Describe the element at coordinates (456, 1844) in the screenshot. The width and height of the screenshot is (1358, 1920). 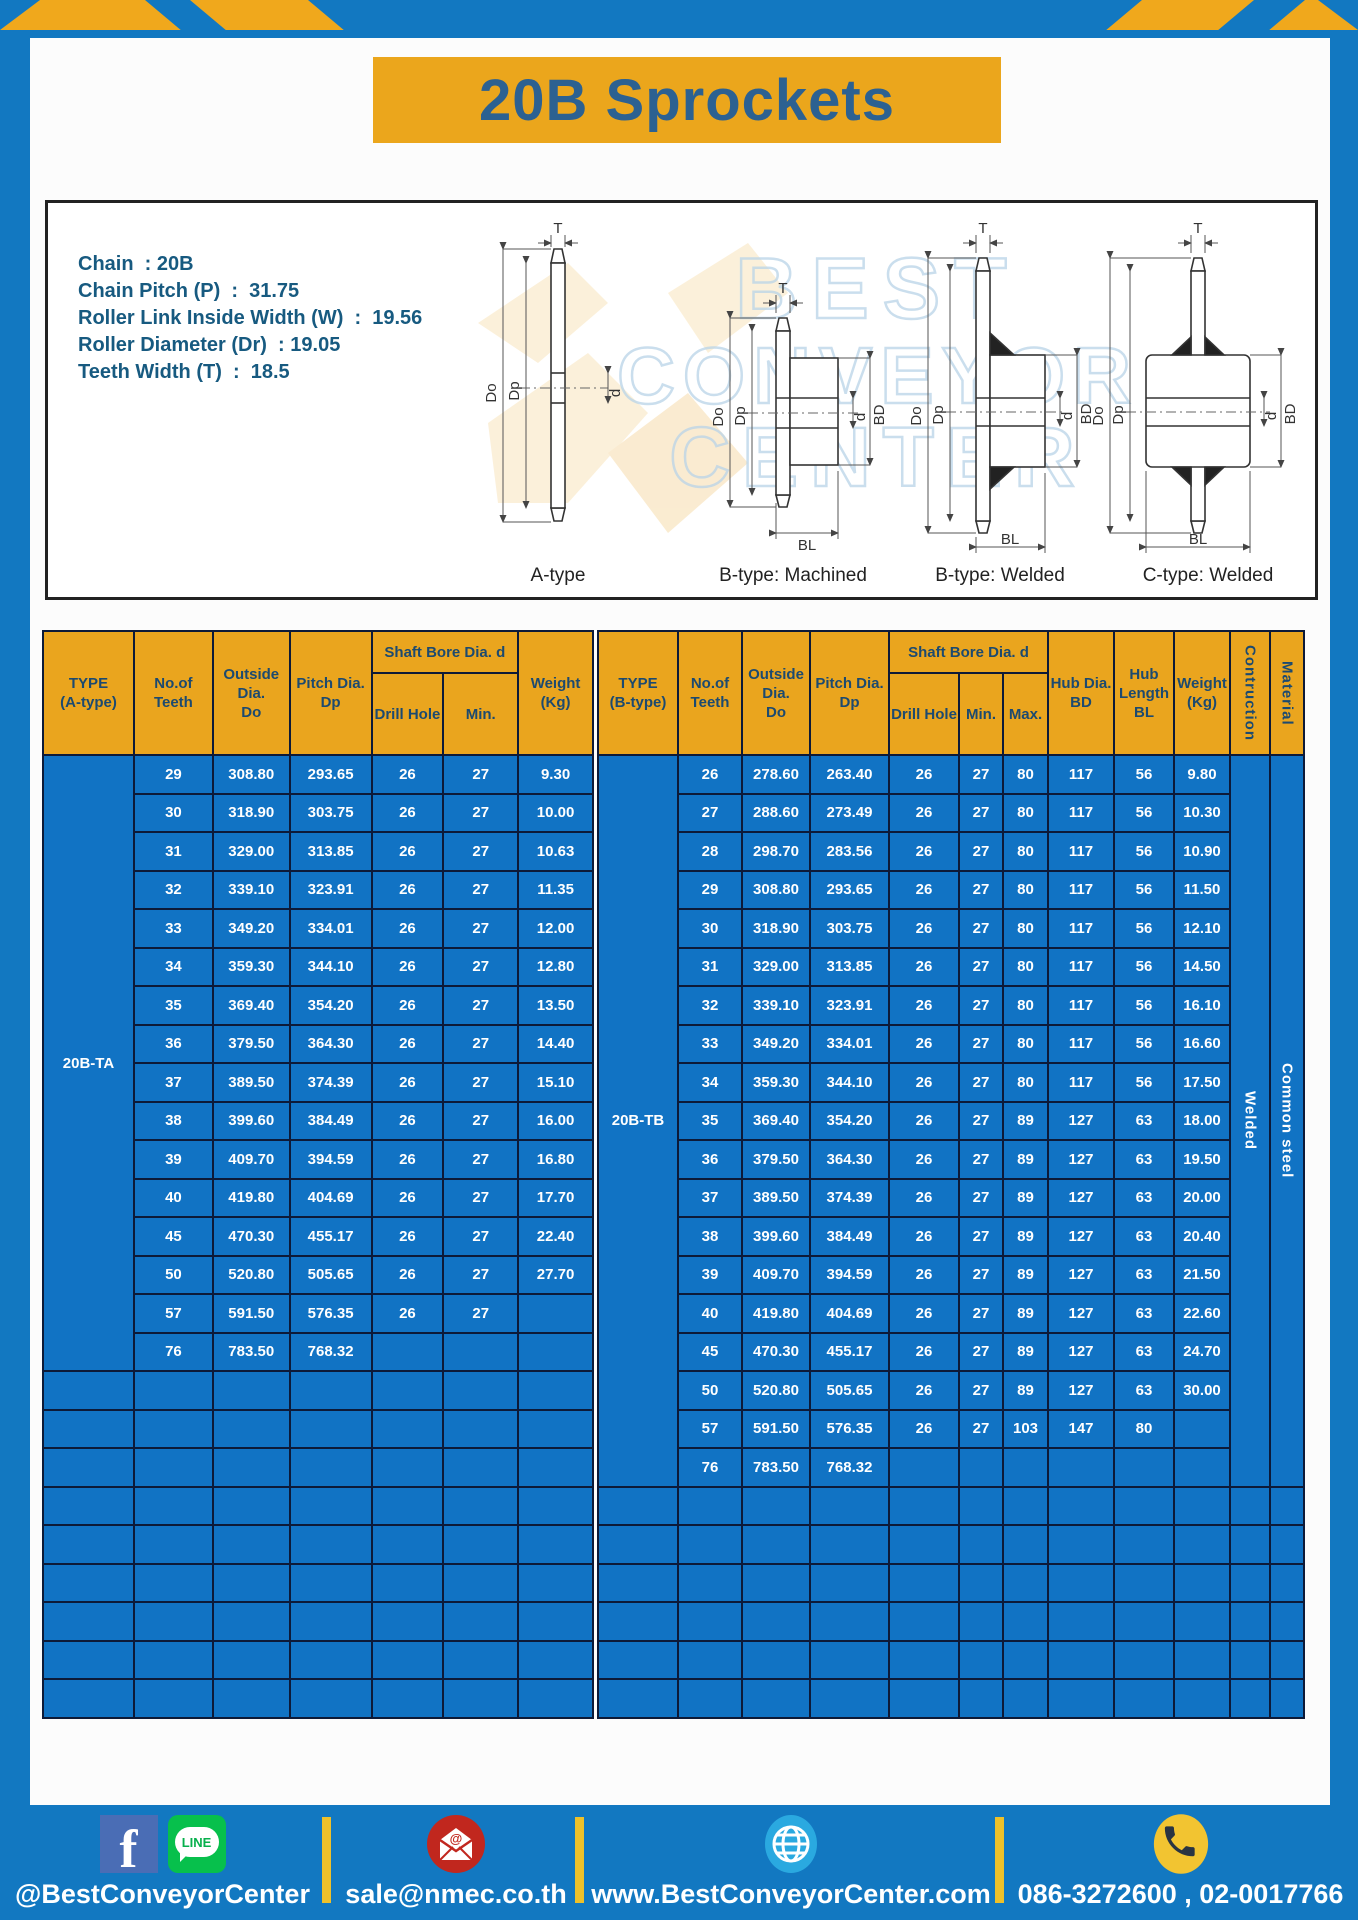
I see `email-icon: @` at that location.